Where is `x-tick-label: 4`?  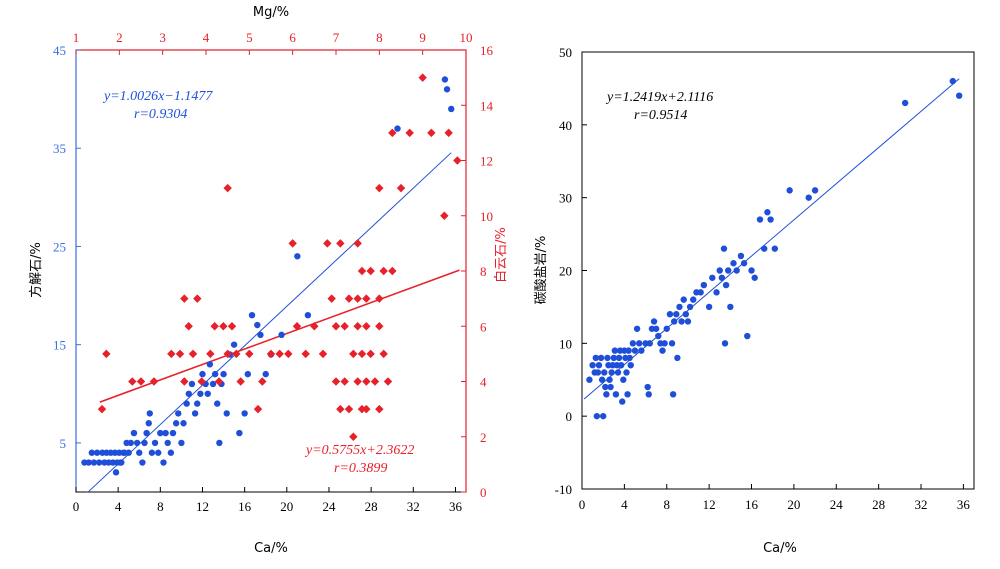 x-tick-label: 4 is located at coordinates (118, 506).